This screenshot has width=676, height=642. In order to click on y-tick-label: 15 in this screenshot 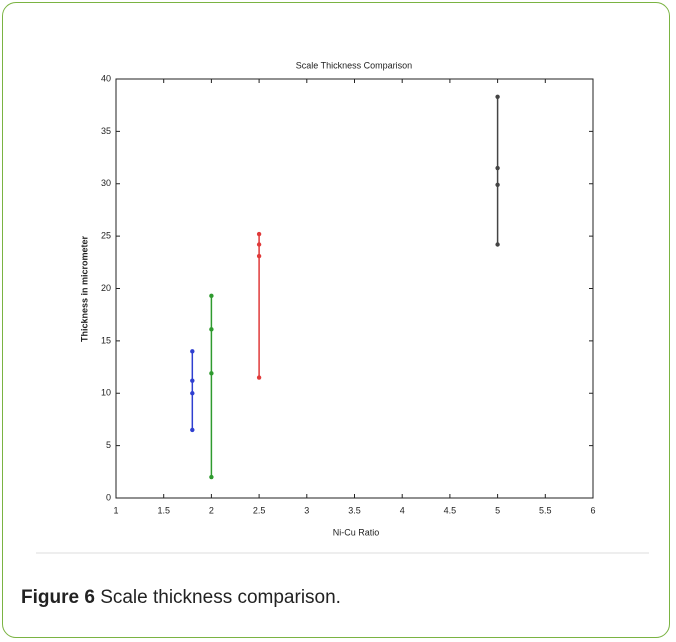, I will do `click(106, 340)`.